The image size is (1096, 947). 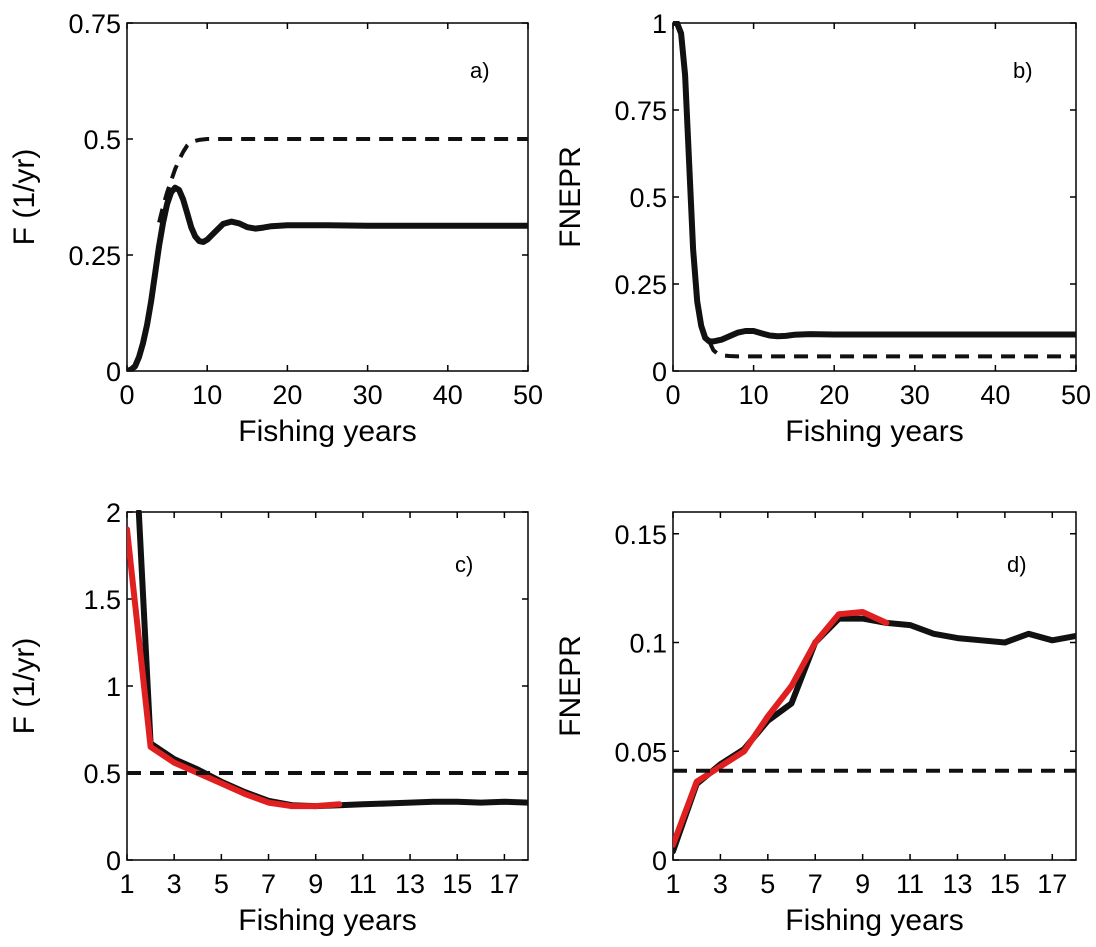 I want to click on y-tick-label: 1.5, so click(x=102, y=600).